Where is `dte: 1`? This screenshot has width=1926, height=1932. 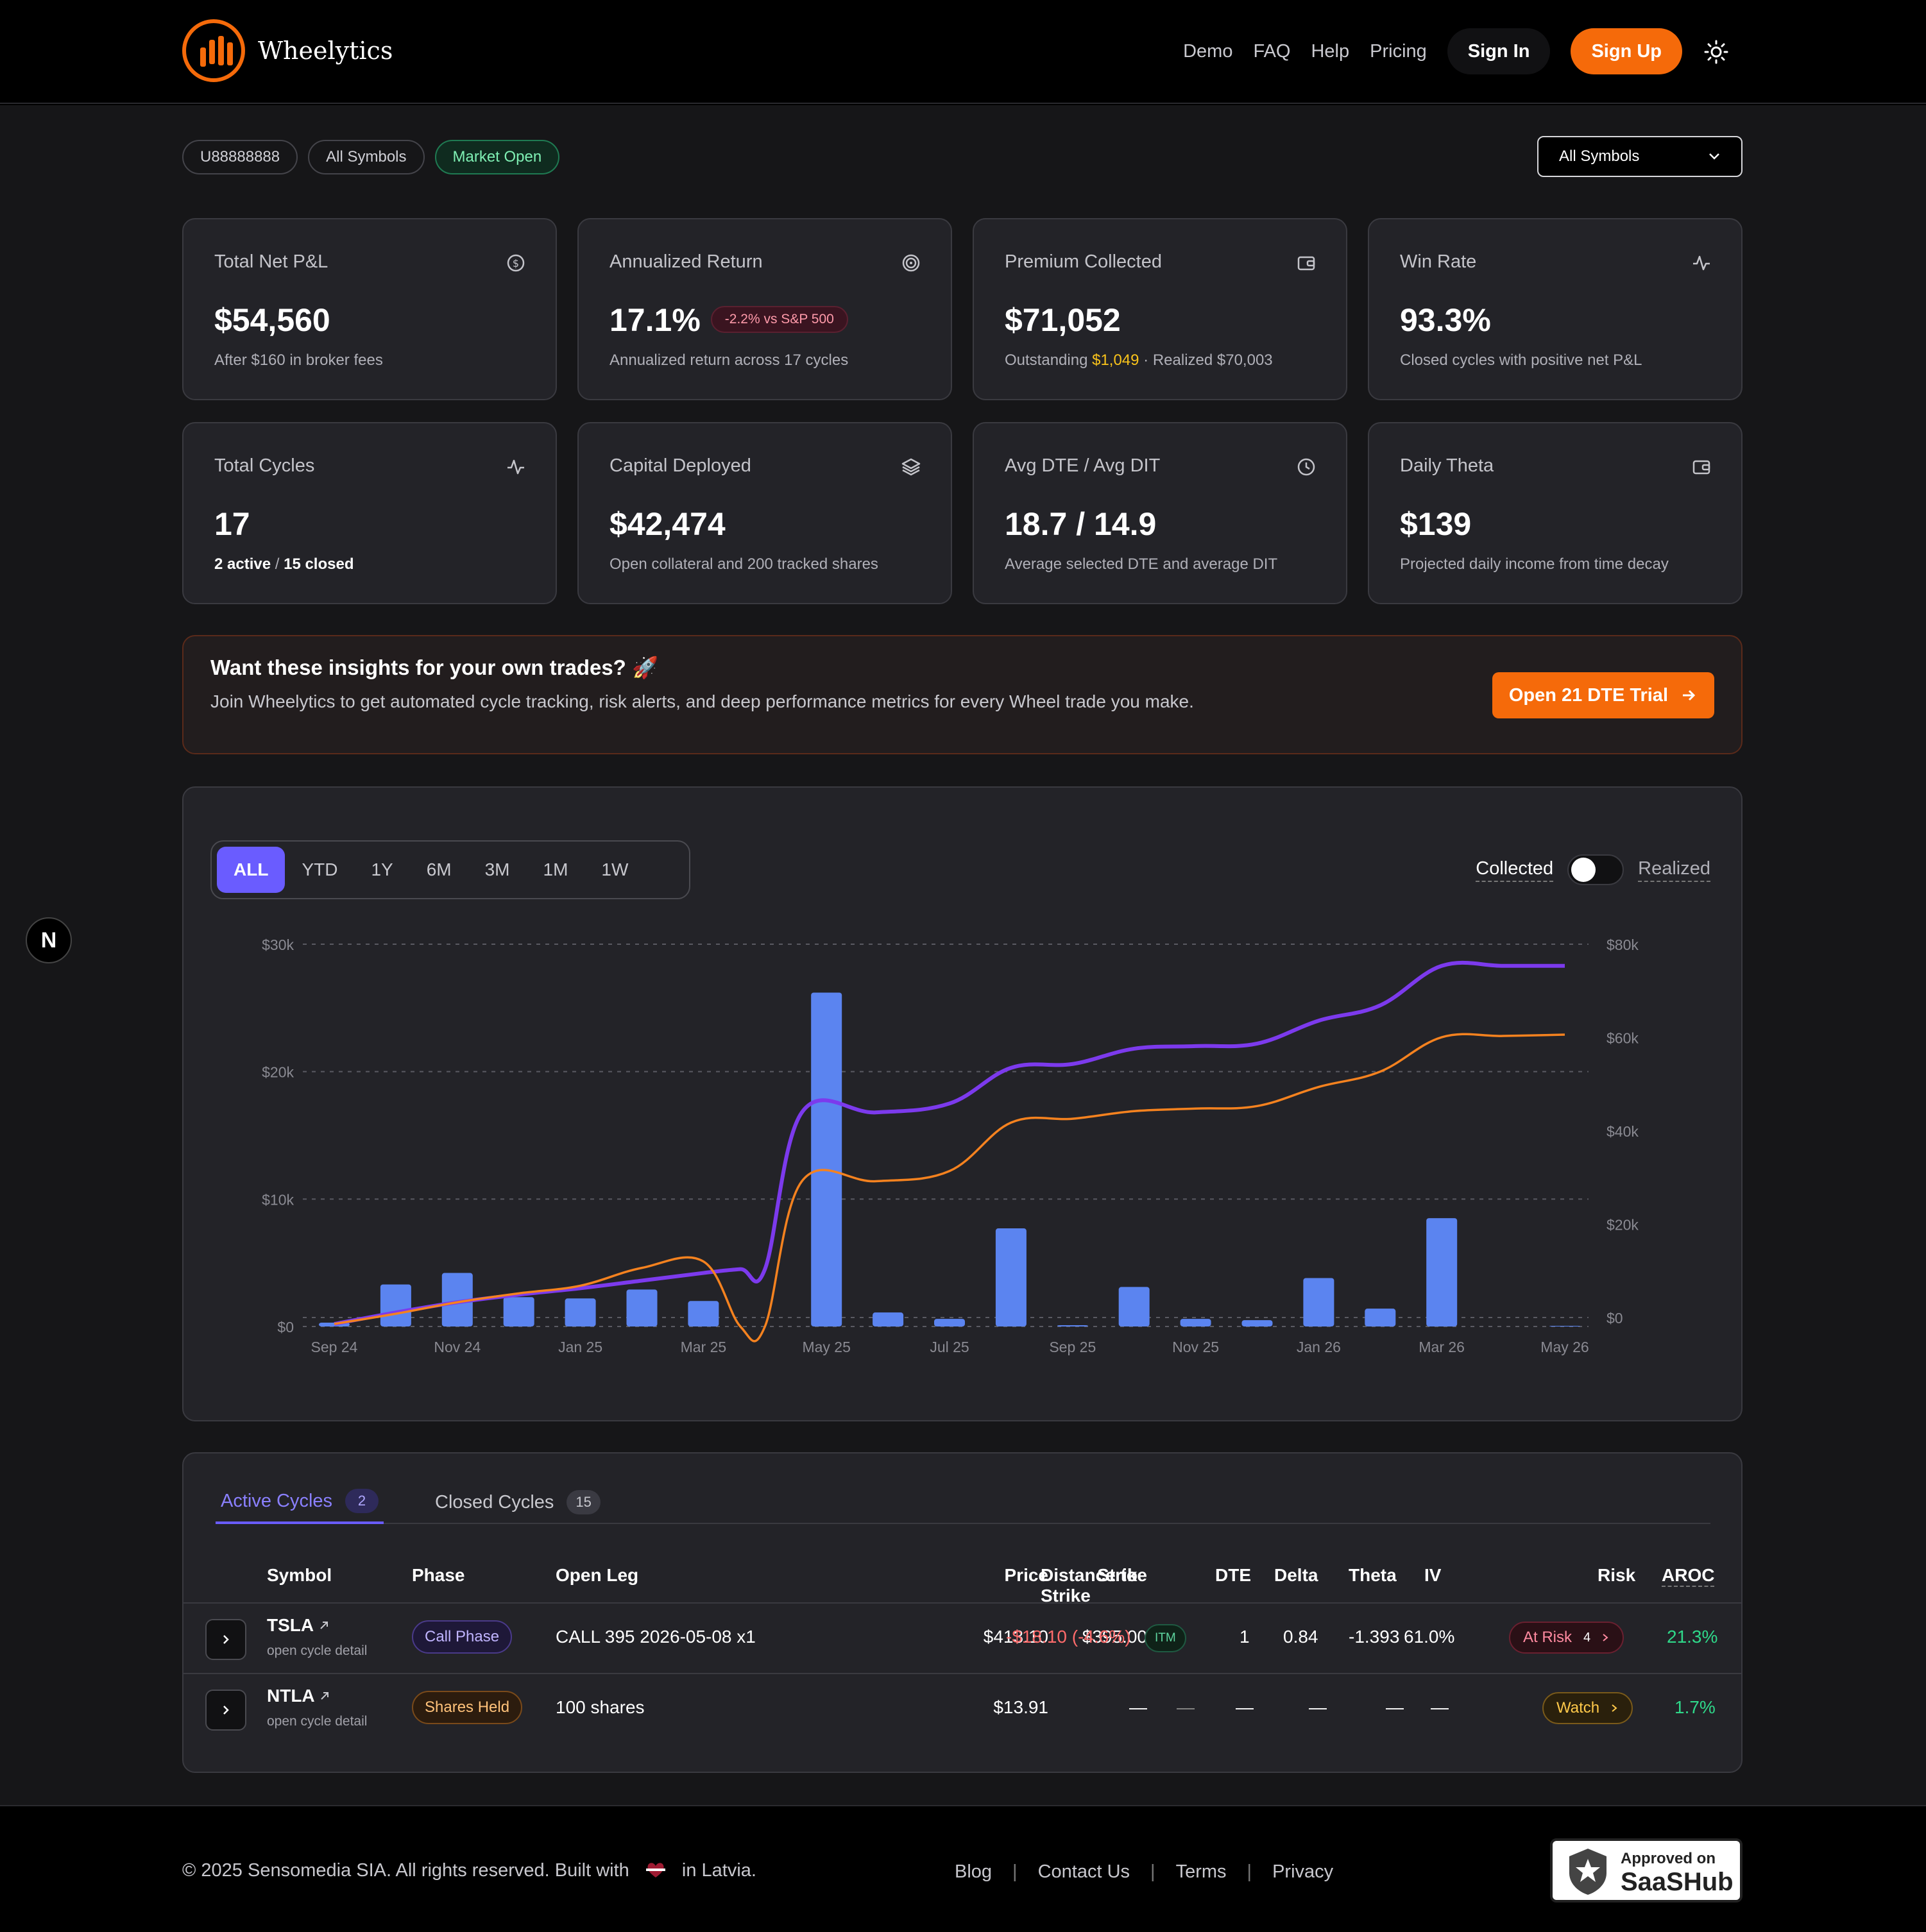 dte: 1 is located at coordinates (1245, 1637).